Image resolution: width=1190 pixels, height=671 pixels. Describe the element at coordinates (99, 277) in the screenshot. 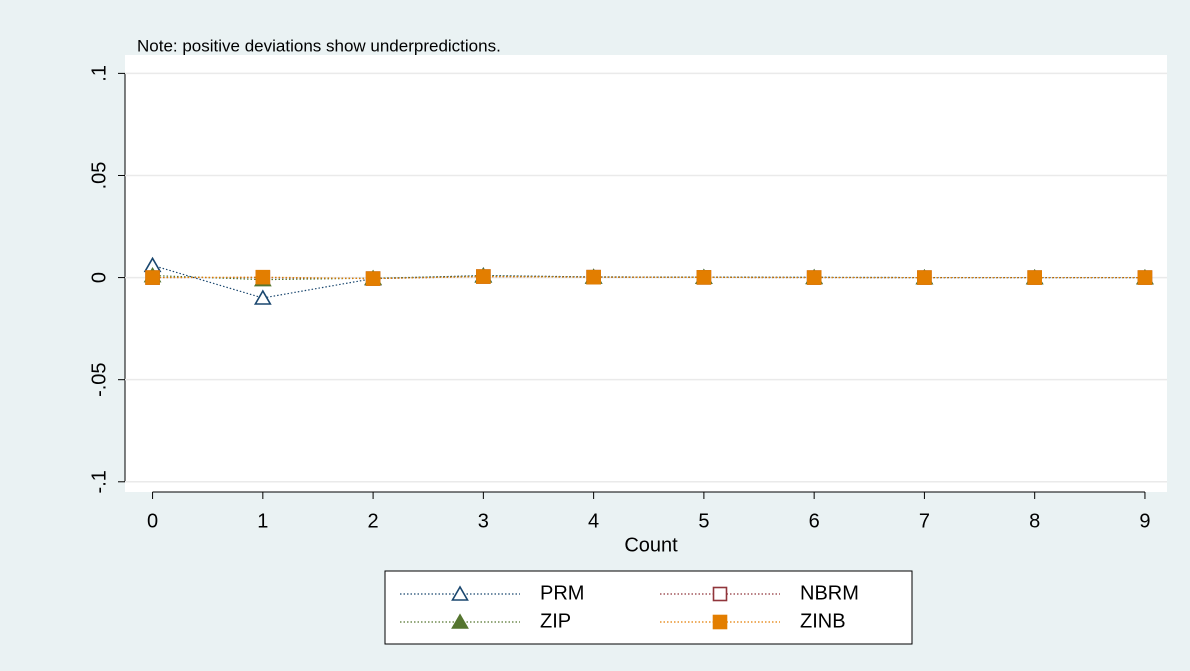

I see `y-tick-label: 0` at that location.